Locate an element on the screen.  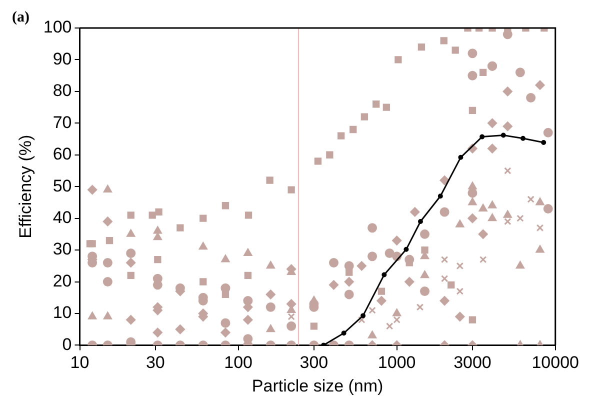
y-tick-label: 30 is located at coordinates (62, 249).